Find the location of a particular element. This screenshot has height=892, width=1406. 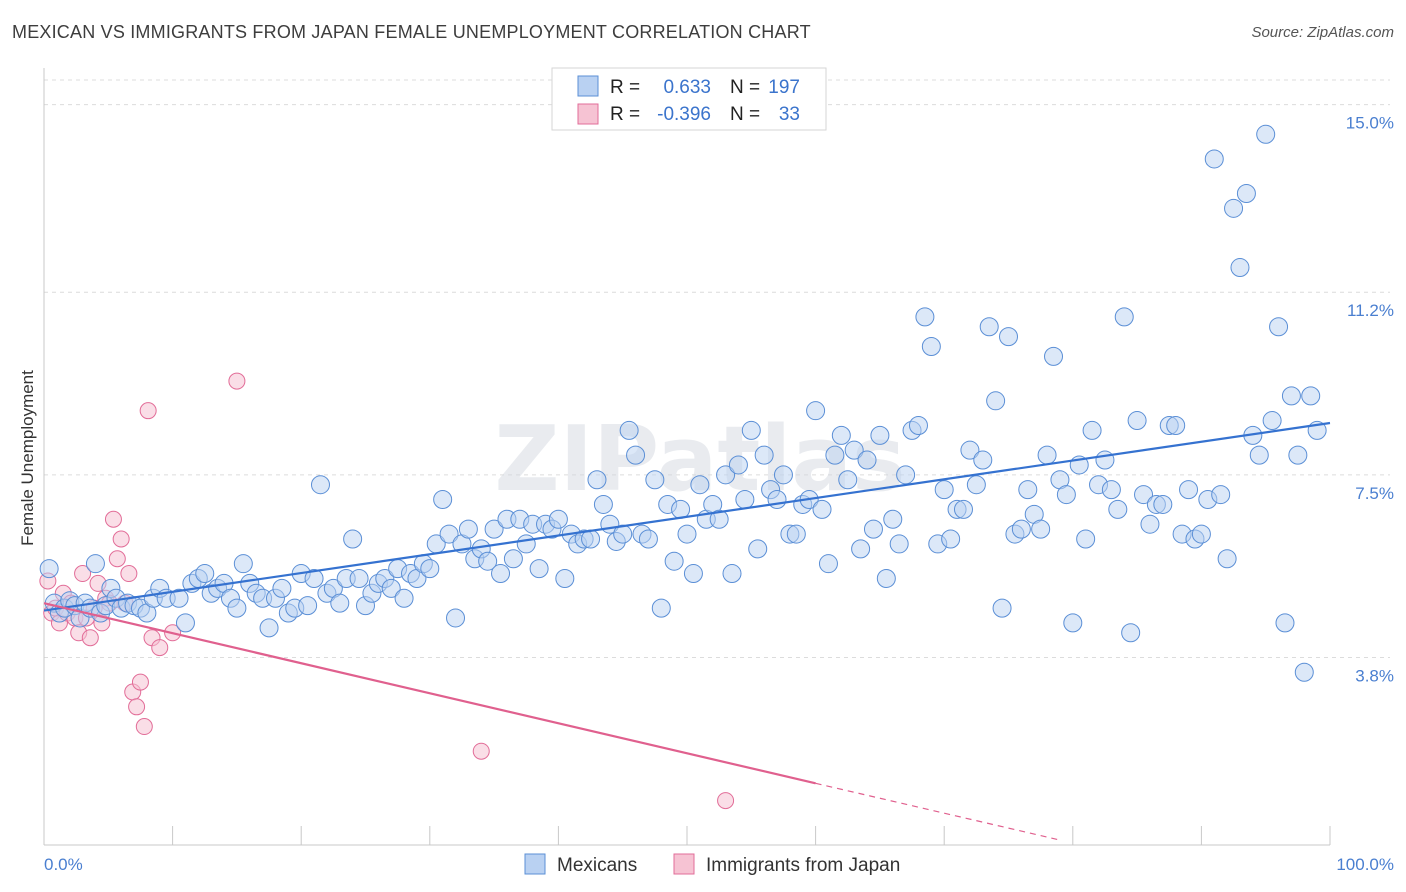

y-tick-label: 11.2% is located at coordinates (1370, 310).